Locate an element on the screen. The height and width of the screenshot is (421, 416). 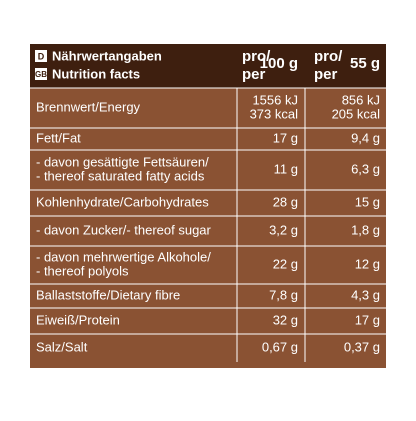
value-portion: 17 g is located at coordinates (367, 319).